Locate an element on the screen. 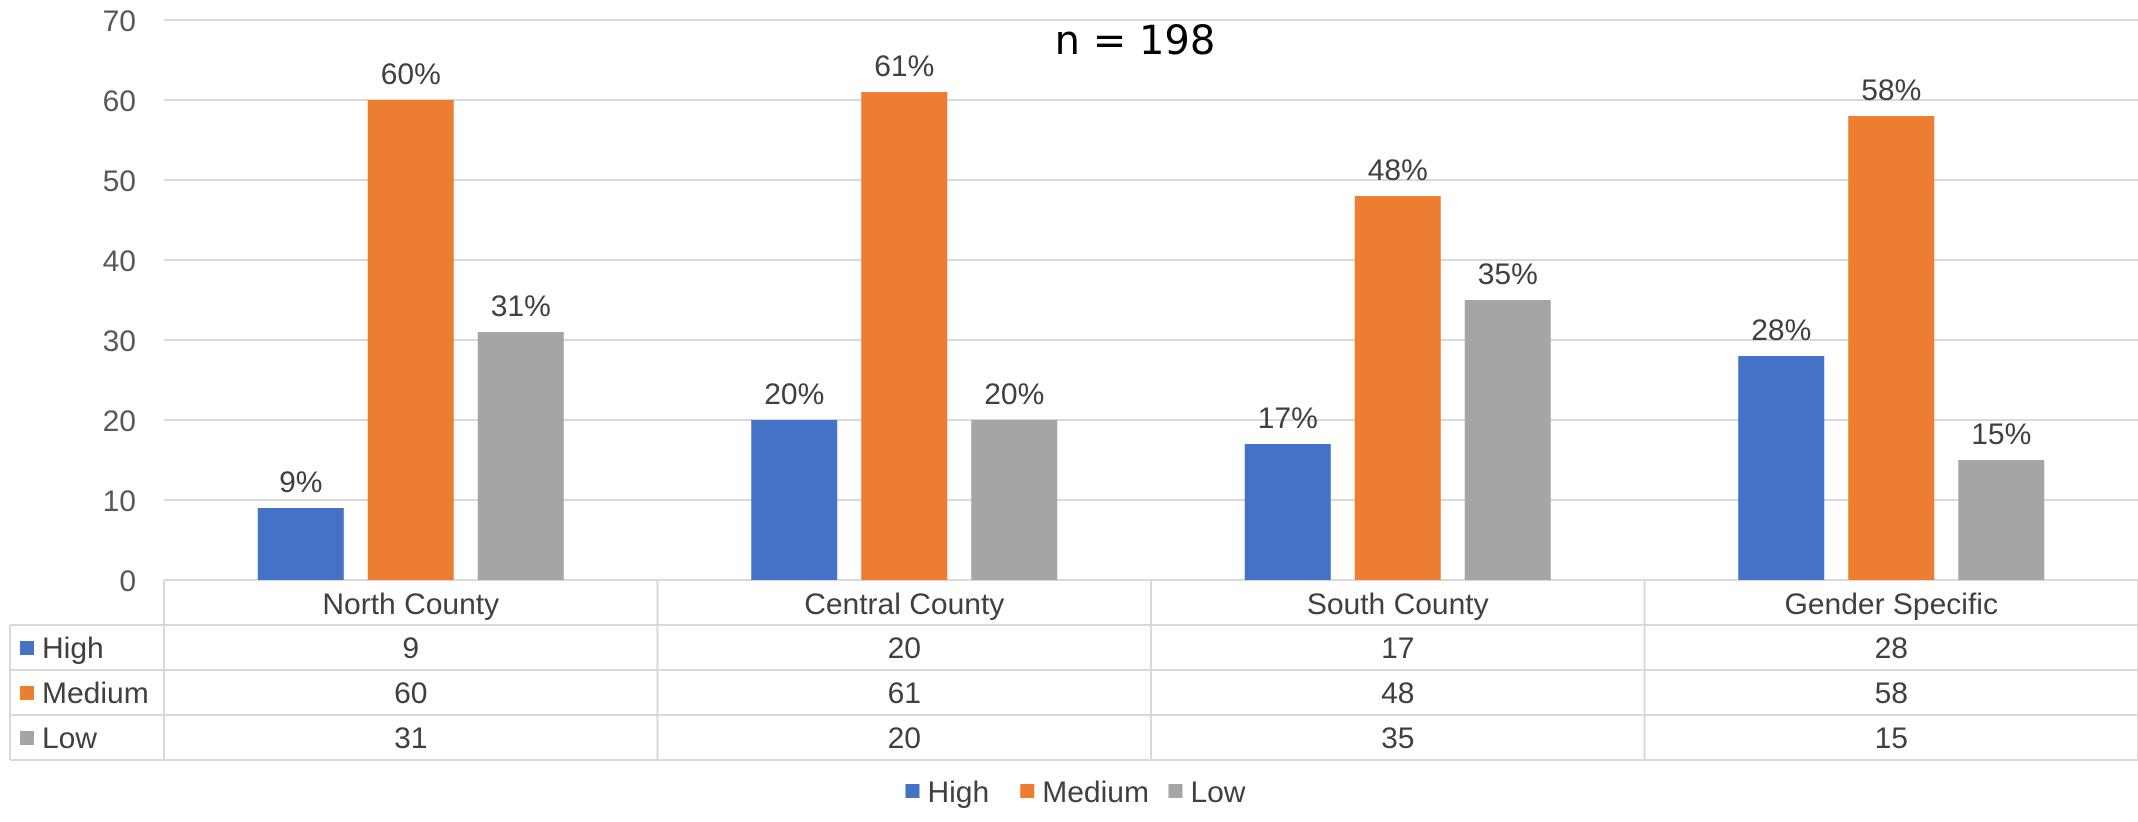 The image size is (2138, 822). data-label: 60% is located at coordinates (411, 74).